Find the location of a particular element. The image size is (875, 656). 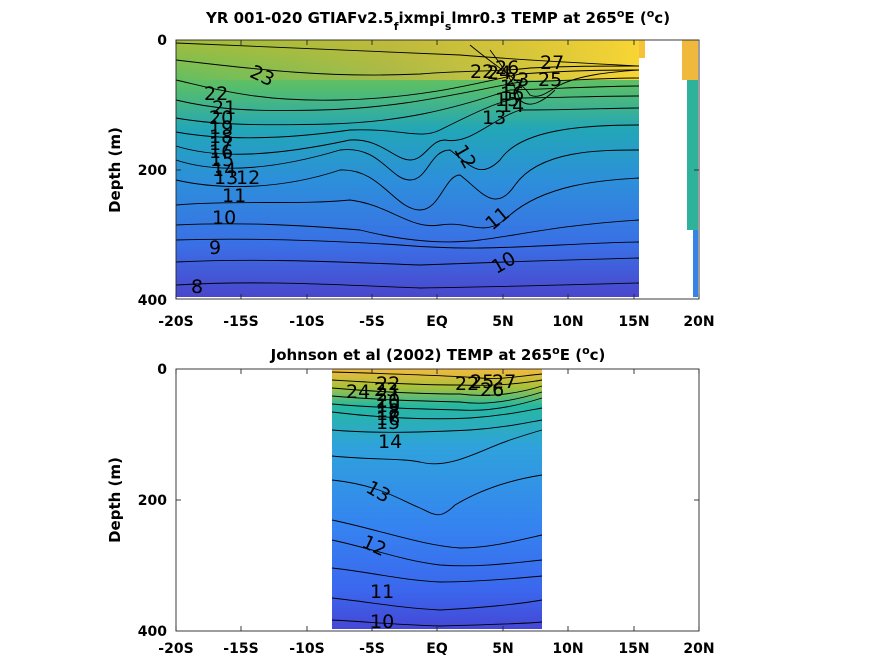

bottom-contour-lines is located at coordinates (437, 499).